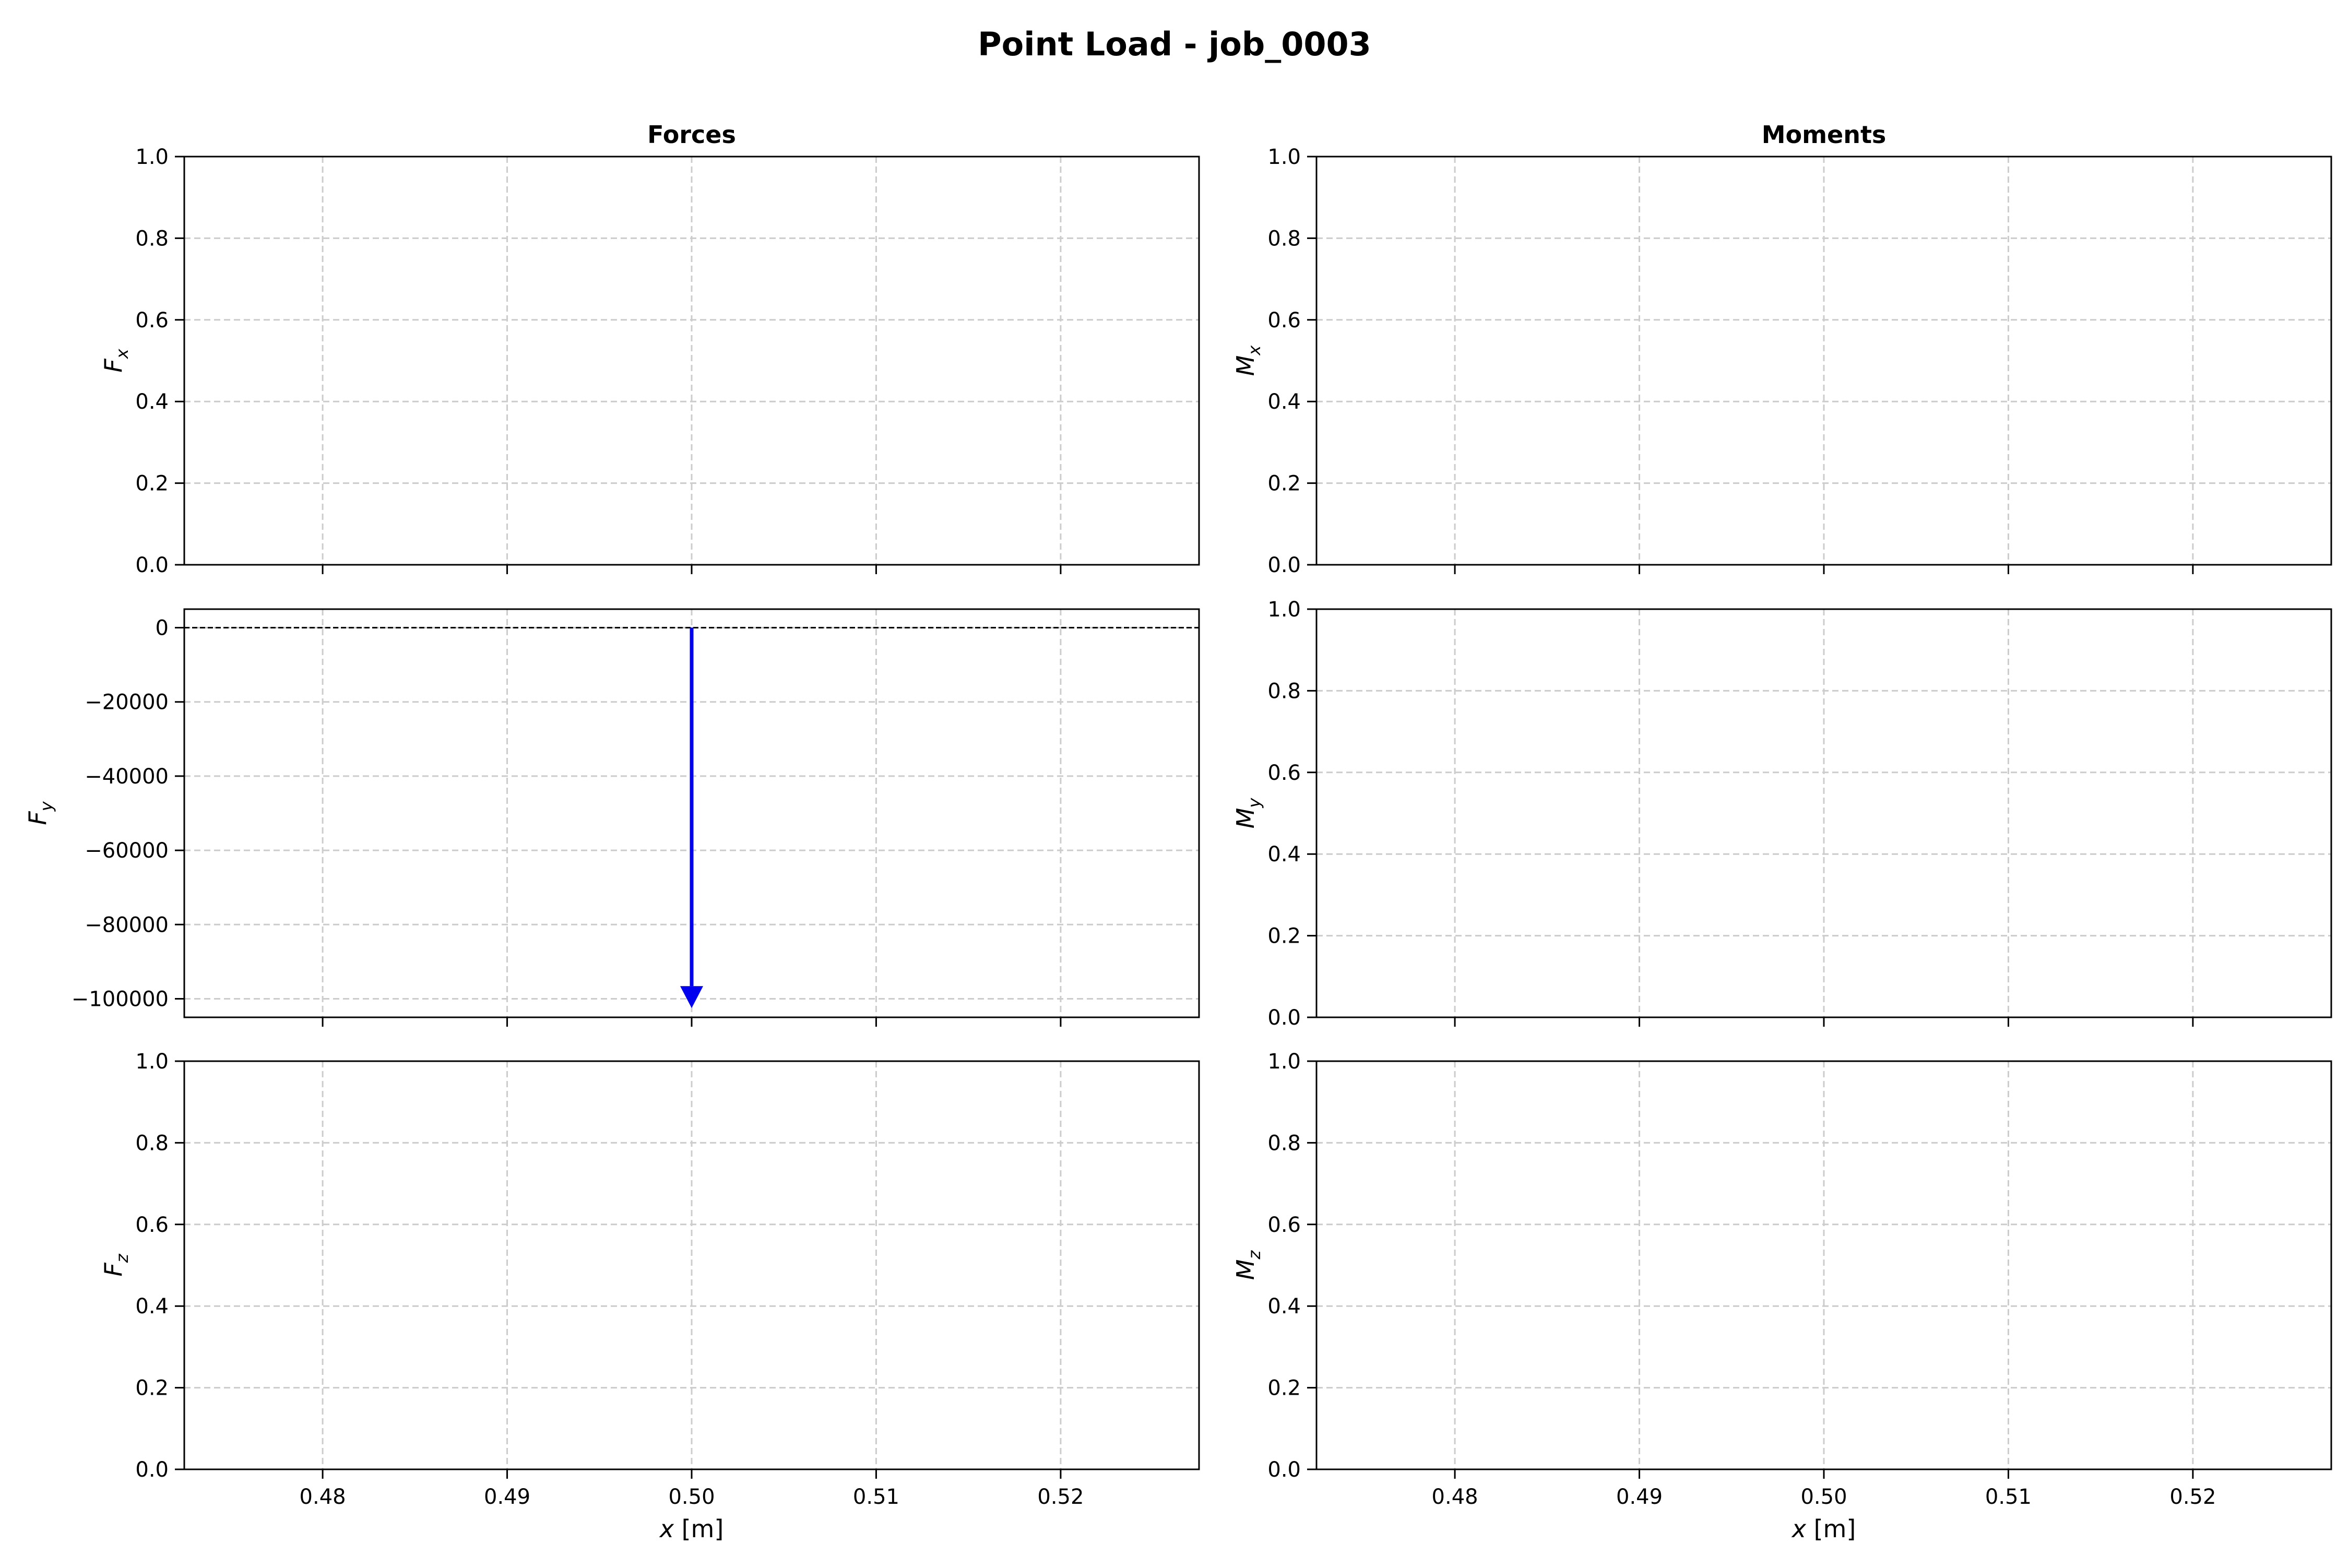  What do you see at coordinates (691, 997) in the screenshot?
I see `load-arrow-head` at bounding box center [691, 997].